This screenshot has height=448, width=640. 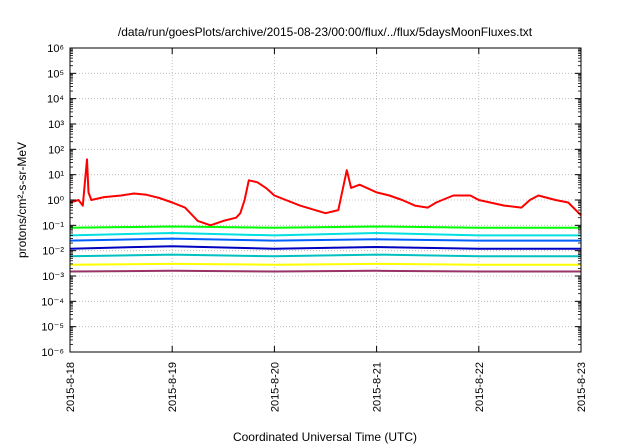 I want to click on y-tick-label: 10³, so click(x=56, y=125).